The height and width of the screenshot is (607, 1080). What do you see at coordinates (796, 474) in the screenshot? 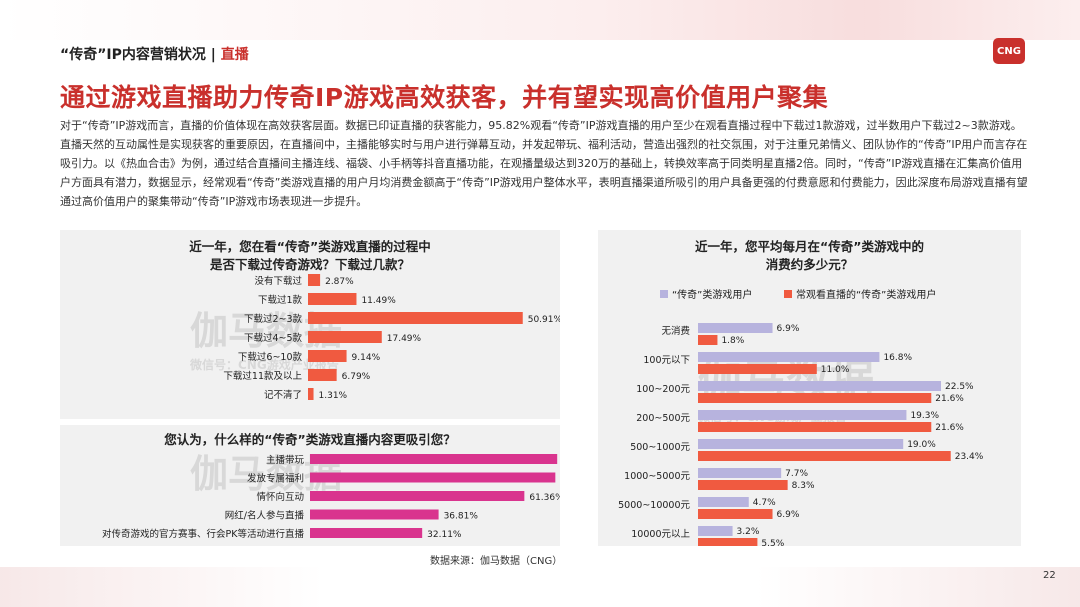
I see `data-label: 7.7%` at bounding box center [796, 474].